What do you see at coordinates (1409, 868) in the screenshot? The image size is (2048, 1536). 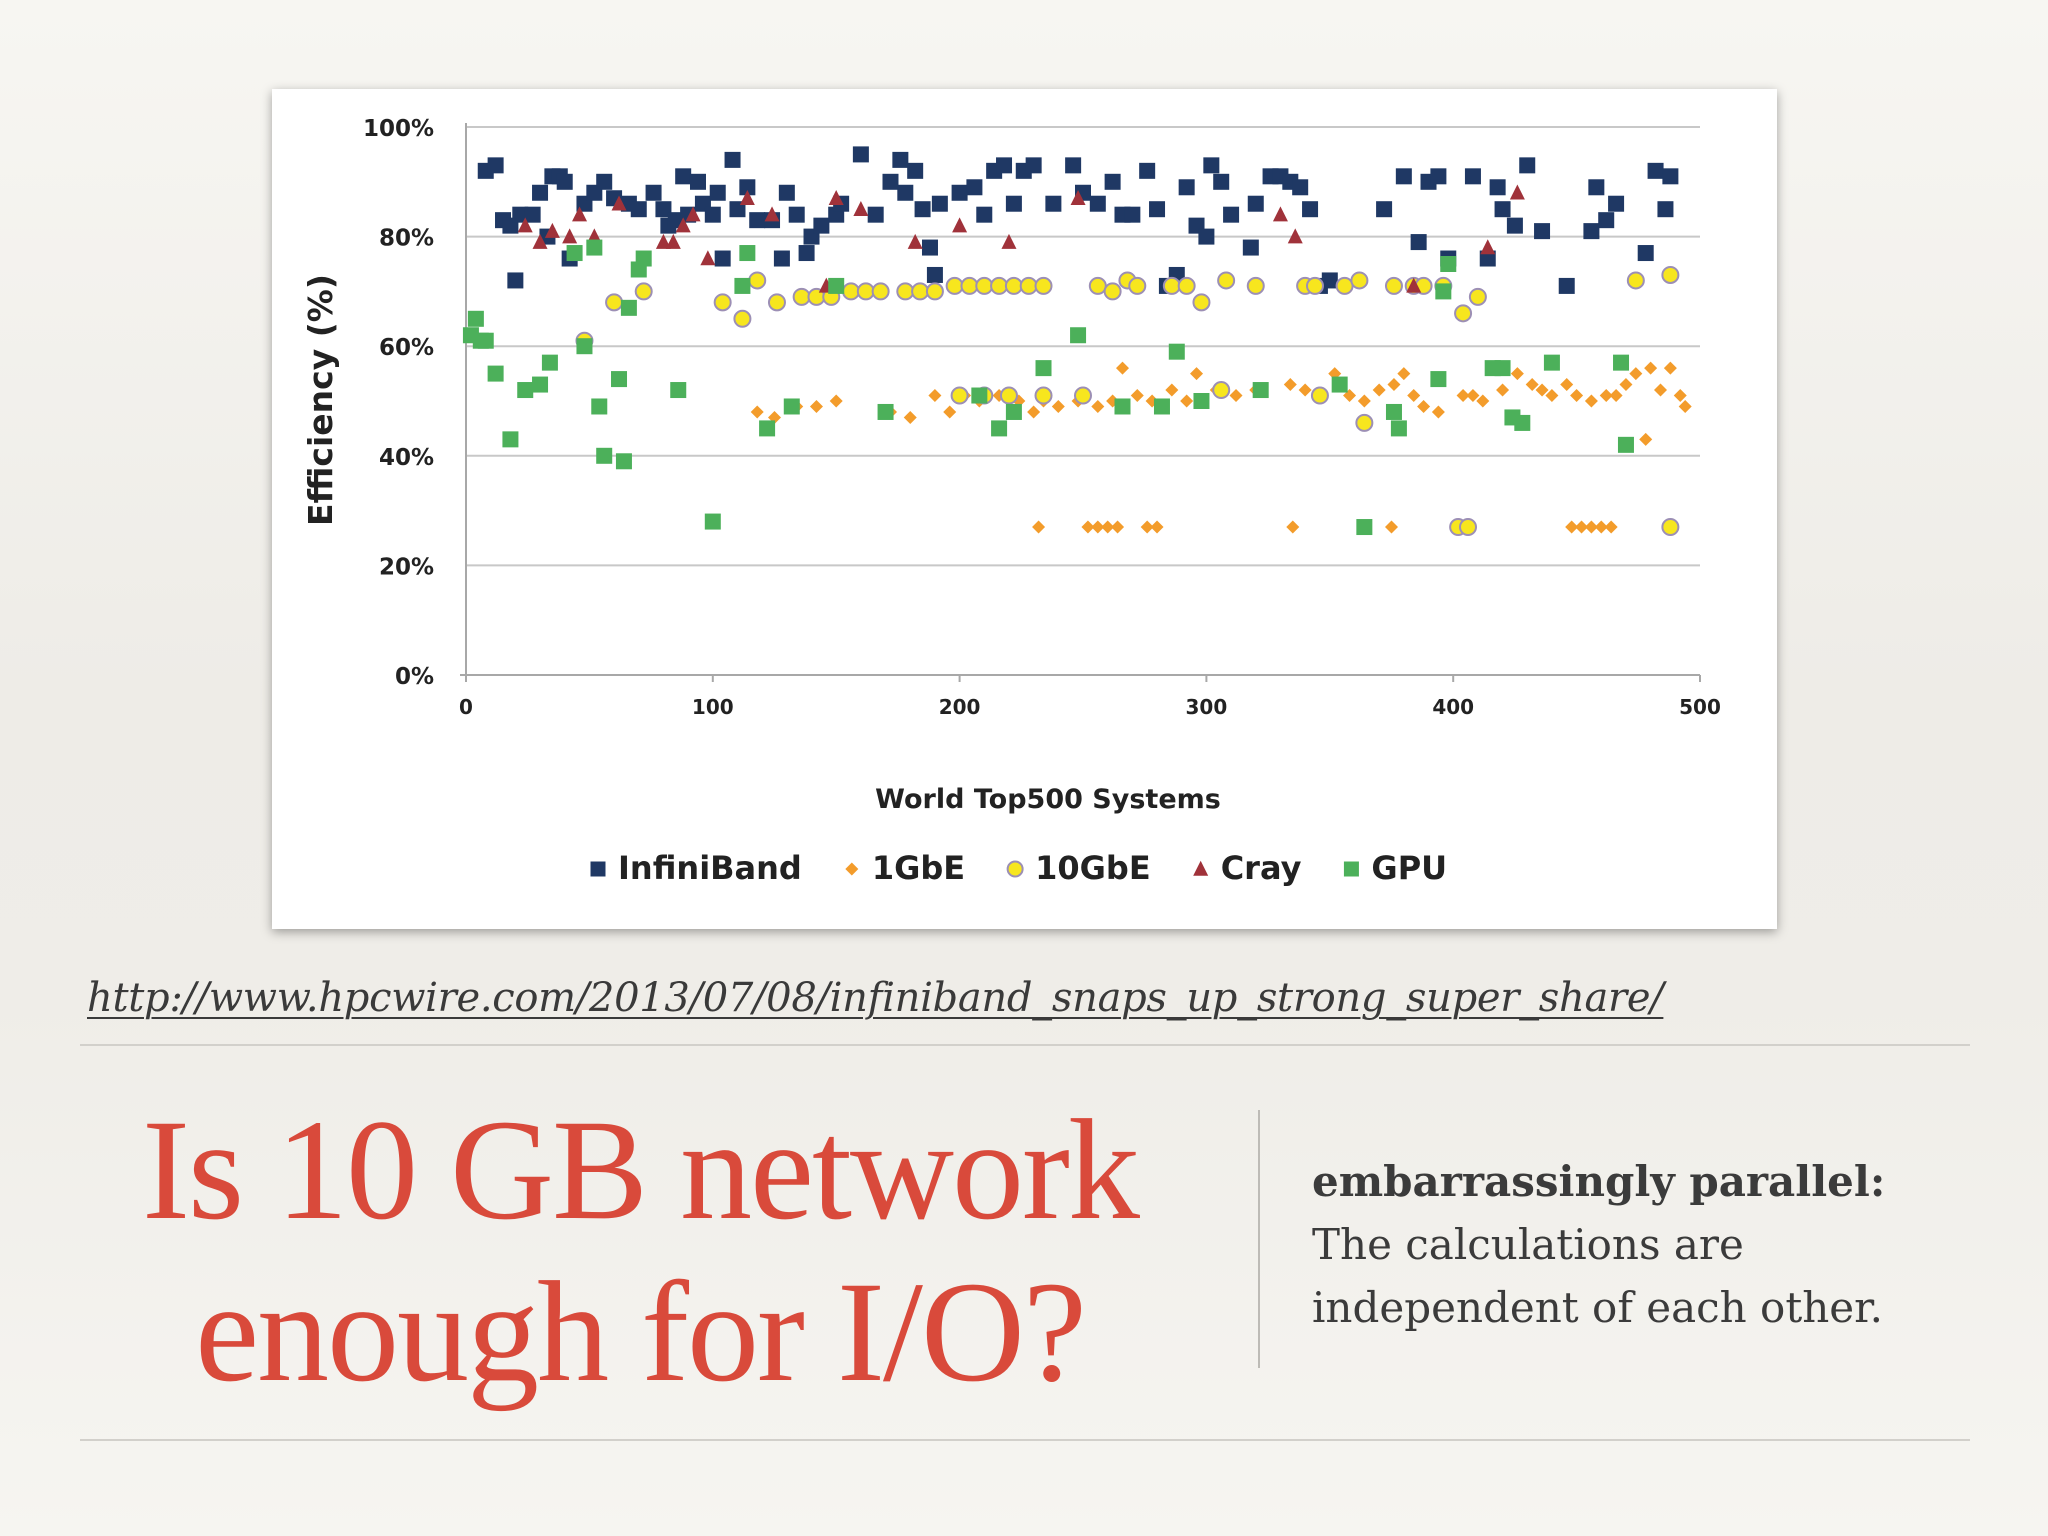 I see `legend-label-gpu: GPU` at bounding box center [1409, 868].